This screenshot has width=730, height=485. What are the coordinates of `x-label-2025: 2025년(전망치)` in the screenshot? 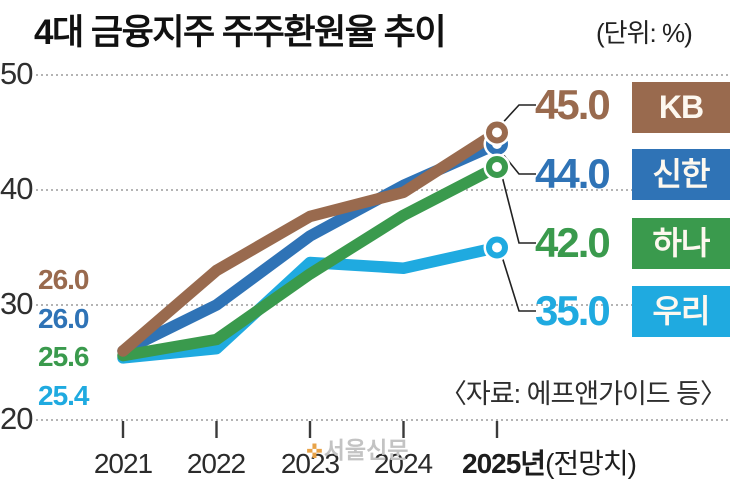 It's located at (549, 463).